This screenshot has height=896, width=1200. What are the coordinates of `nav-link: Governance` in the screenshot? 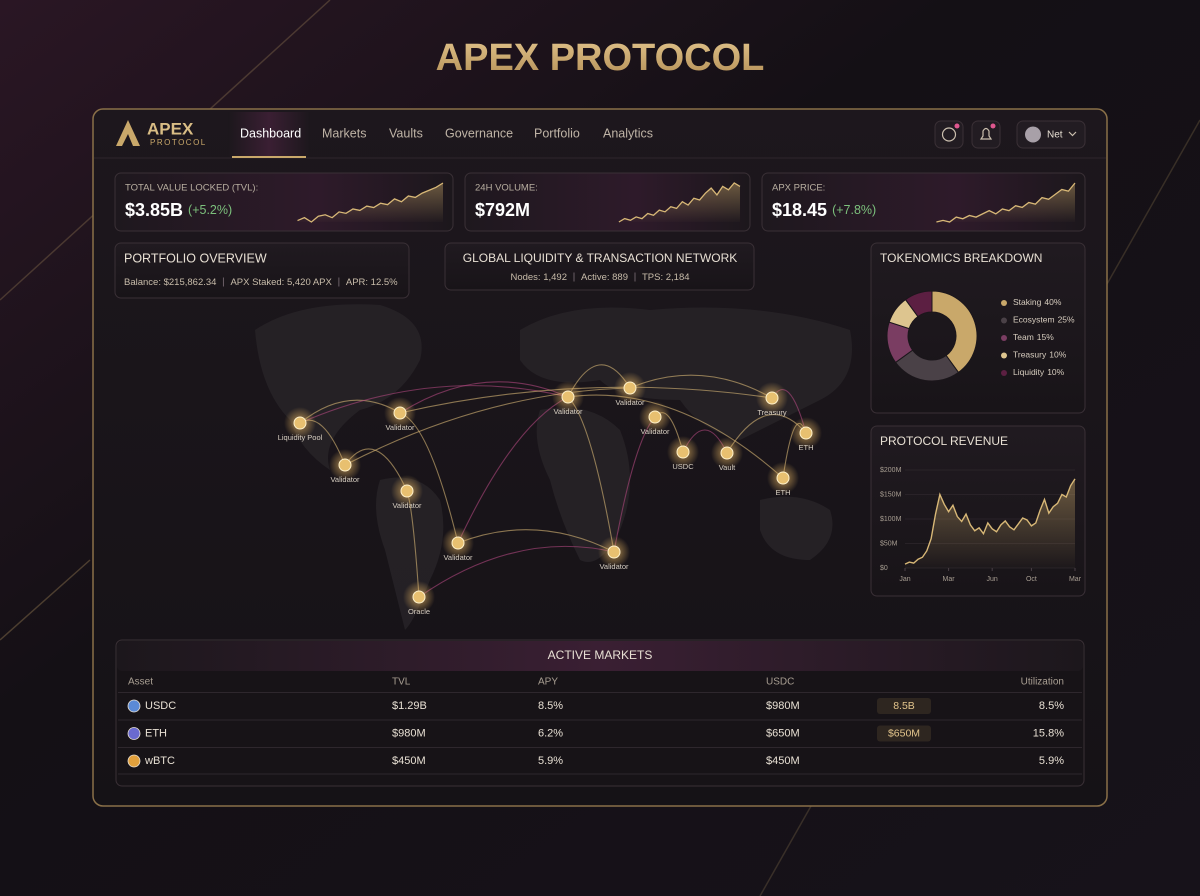 It's located at (479, 133).